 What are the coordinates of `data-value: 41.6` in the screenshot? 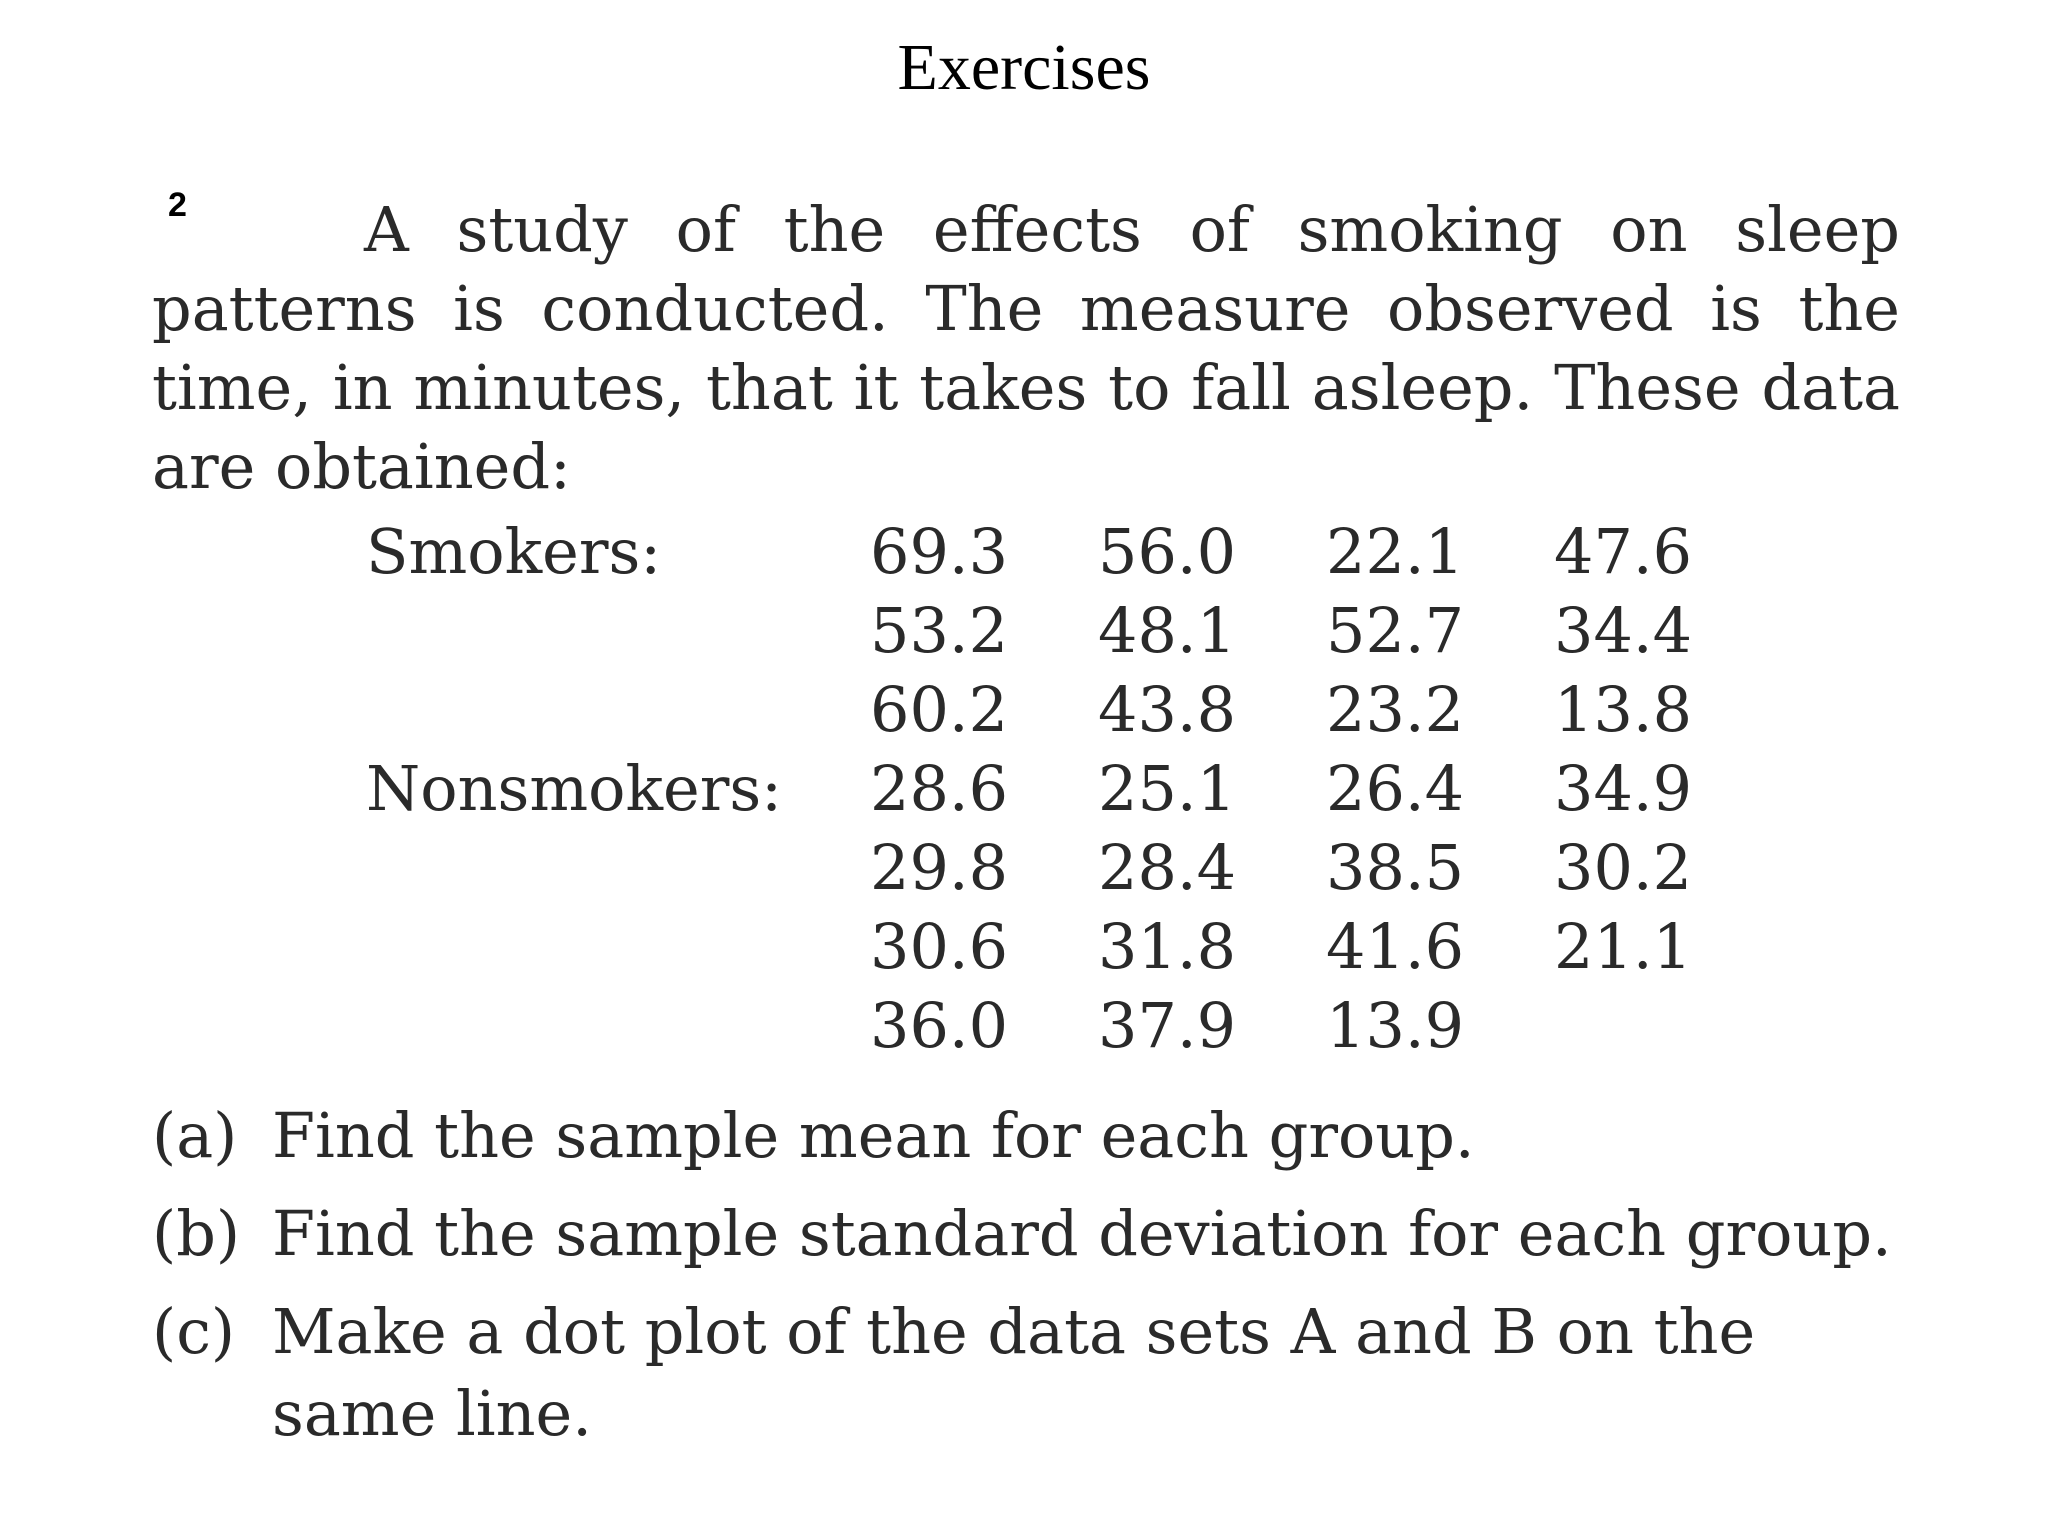 It's located at (1395, 946).